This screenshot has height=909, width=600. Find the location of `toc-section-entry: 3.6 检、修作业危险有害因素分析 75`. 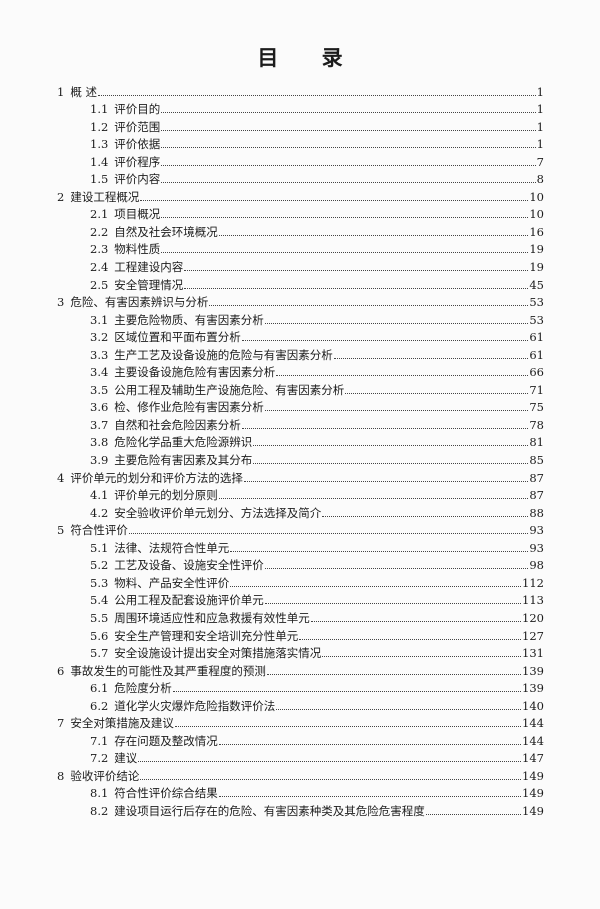

toc-section-entry: 3.6 检、修作业危险有害因素分析 75 is located at coordinates (300, 406).